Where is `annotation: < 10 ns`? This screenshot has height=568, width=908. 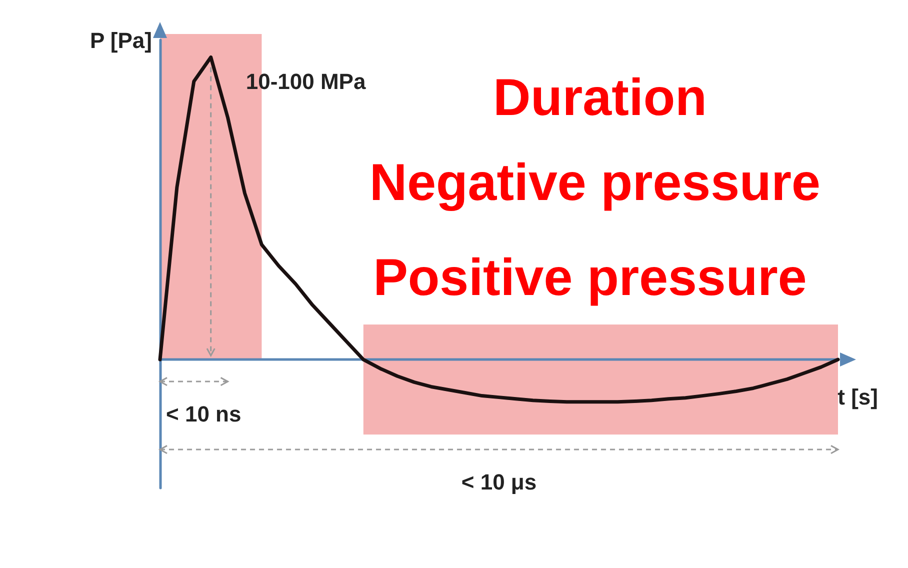
annotation: < 10 ns is located at coordinates (204, 414).